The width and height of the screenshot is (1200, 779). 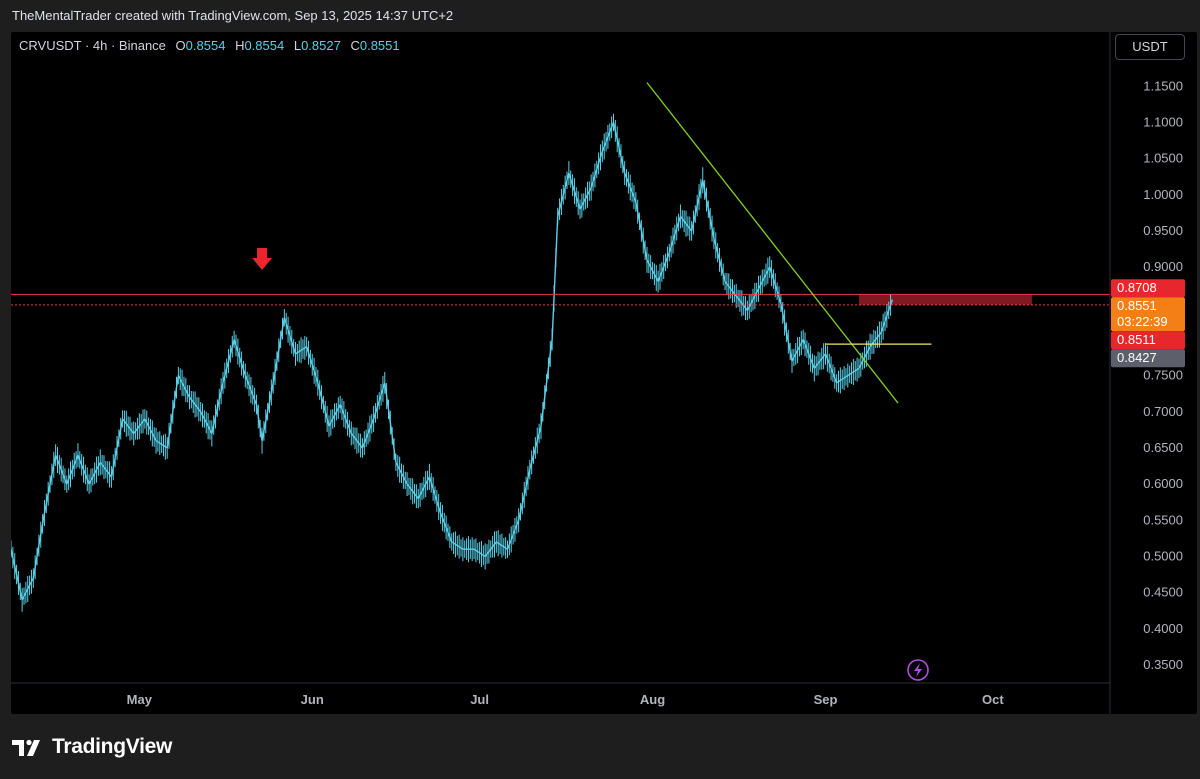 What do you see at coordinates (1150, 47) in the screenshot?
I see `currency-button: USDT` at bounding box center [1150, 47].